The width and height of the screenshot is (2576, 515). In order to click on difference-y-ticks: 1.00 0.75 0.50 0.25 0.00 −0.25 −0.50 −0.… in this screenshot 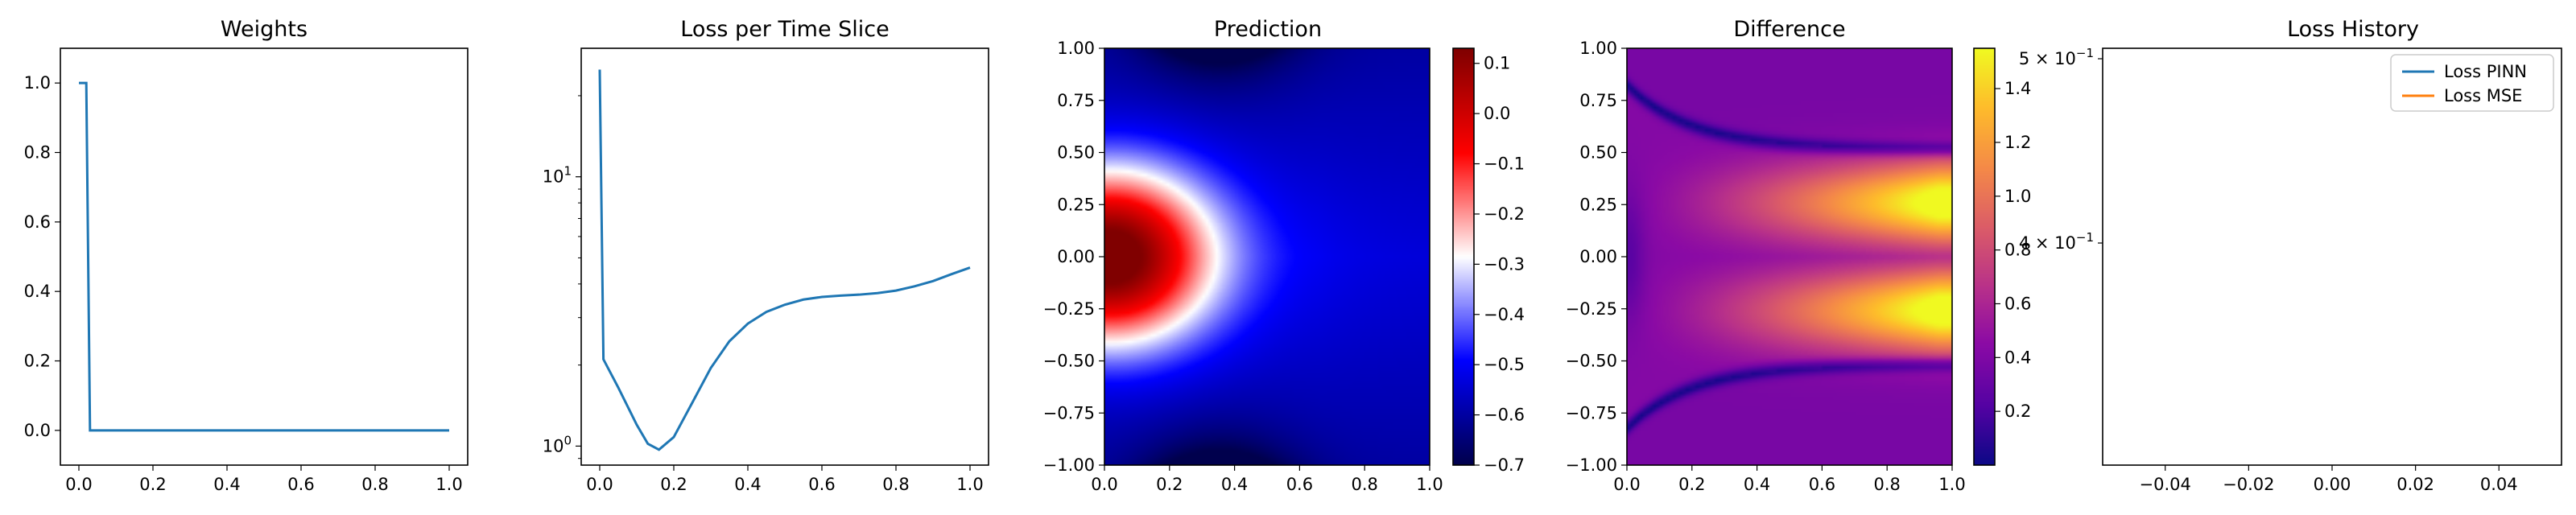, I will do `click(1596, 257)`.